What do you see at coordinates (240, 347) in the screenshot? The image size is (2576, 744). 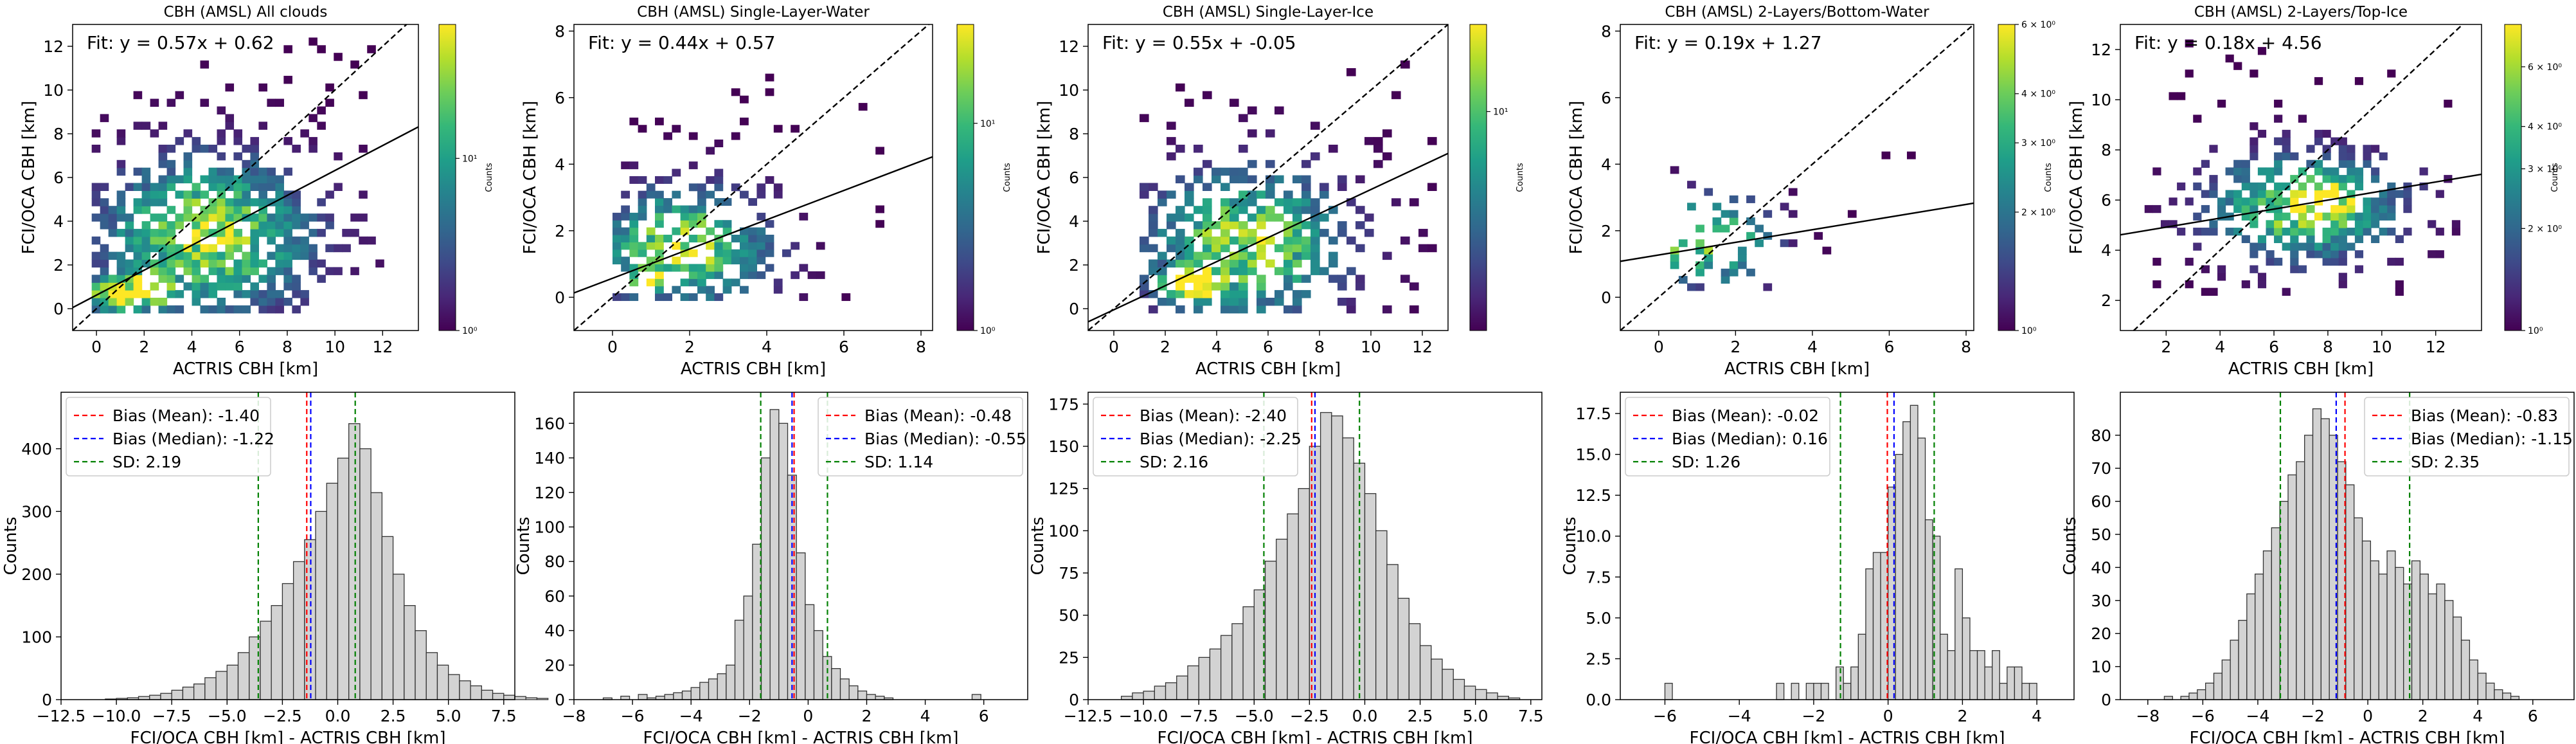 I see `x-tick-label: 6` at bounding box center [240, 347].